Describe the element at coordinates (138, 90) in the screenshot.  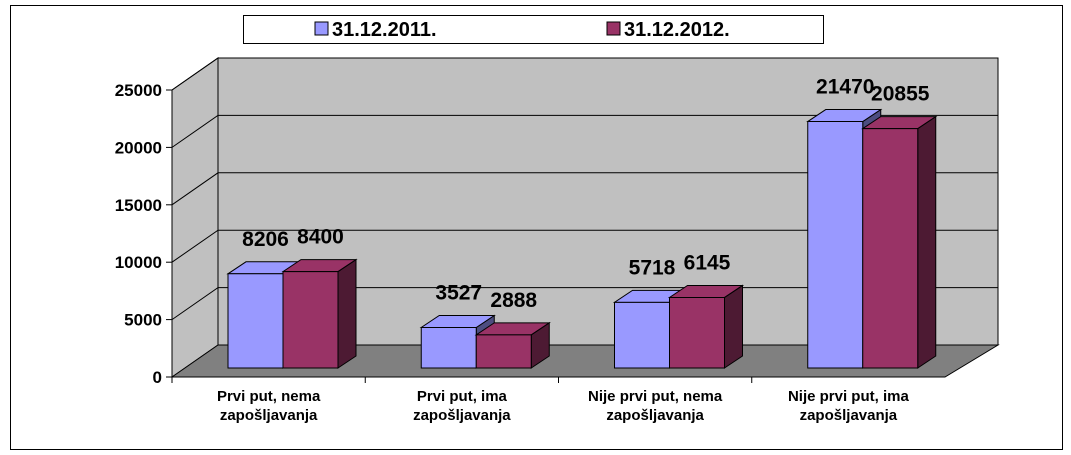
I see `y-tick-label: 25000` at that location.